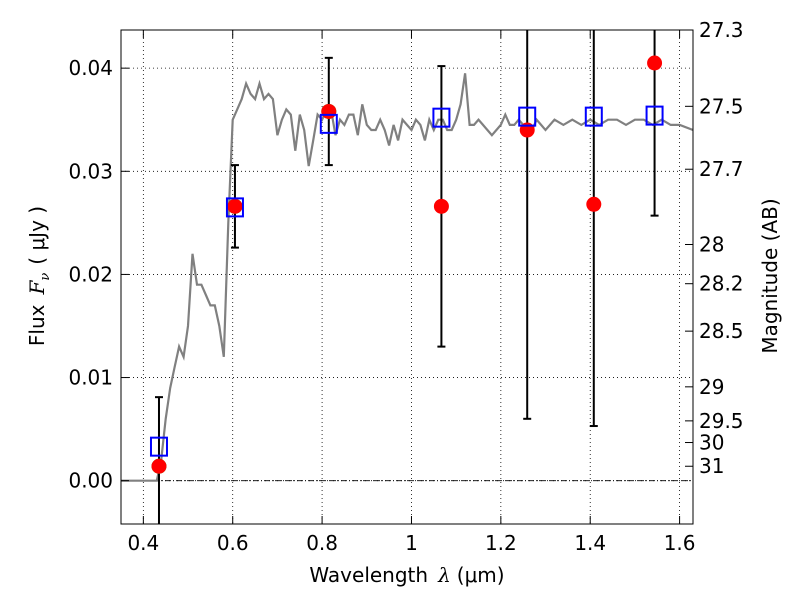 The width and height of the screenshot is (800, 600). Describe the element at coordinates (90, 481) in the screenshot. I see `y-tick-label: 0.00` at that location.